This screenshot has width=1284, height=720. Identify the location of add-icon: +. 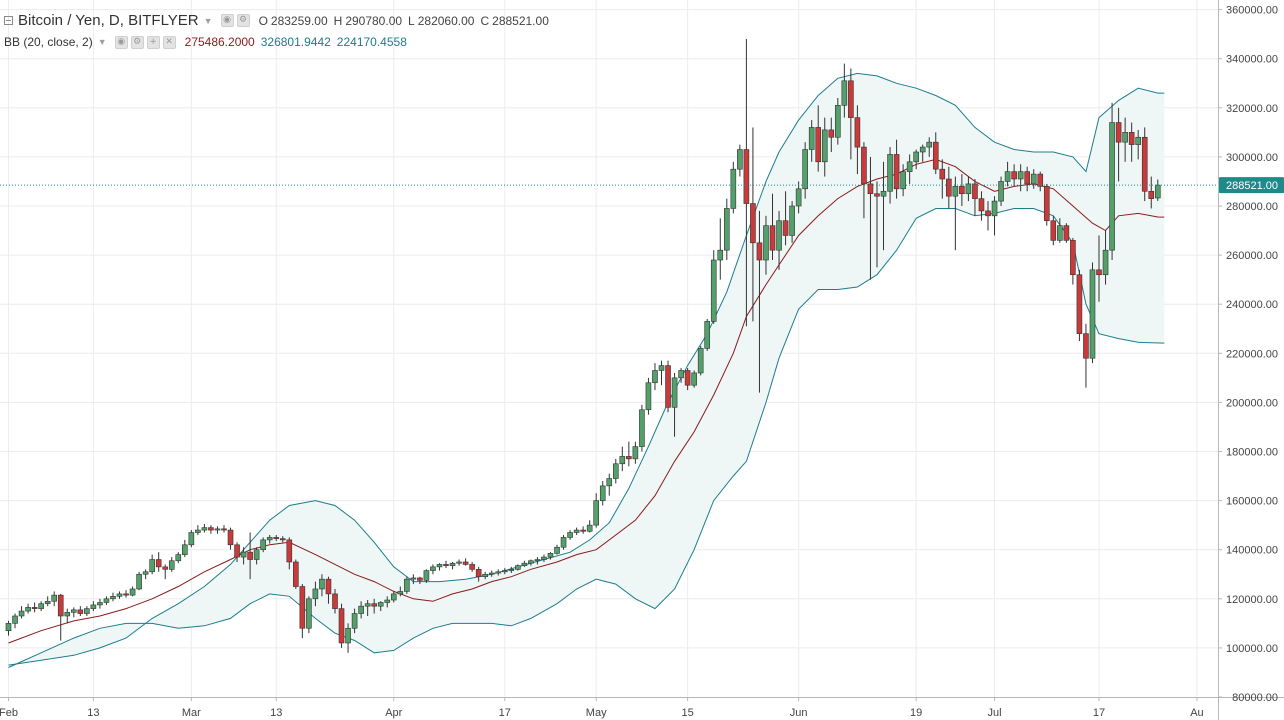
(153, 42).